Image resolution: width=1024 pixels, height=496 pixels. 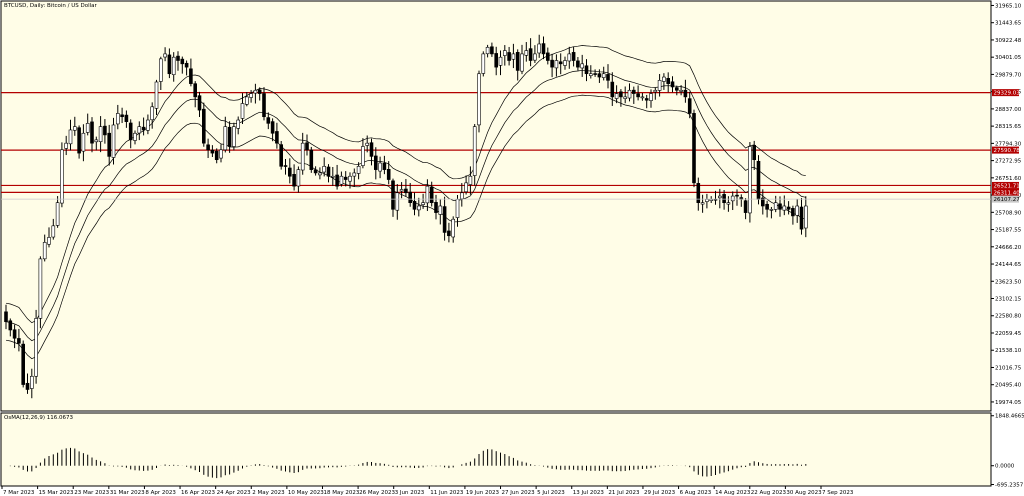 I want to click on price-tick-label: 28837.00, so click(x=1008, y=110).